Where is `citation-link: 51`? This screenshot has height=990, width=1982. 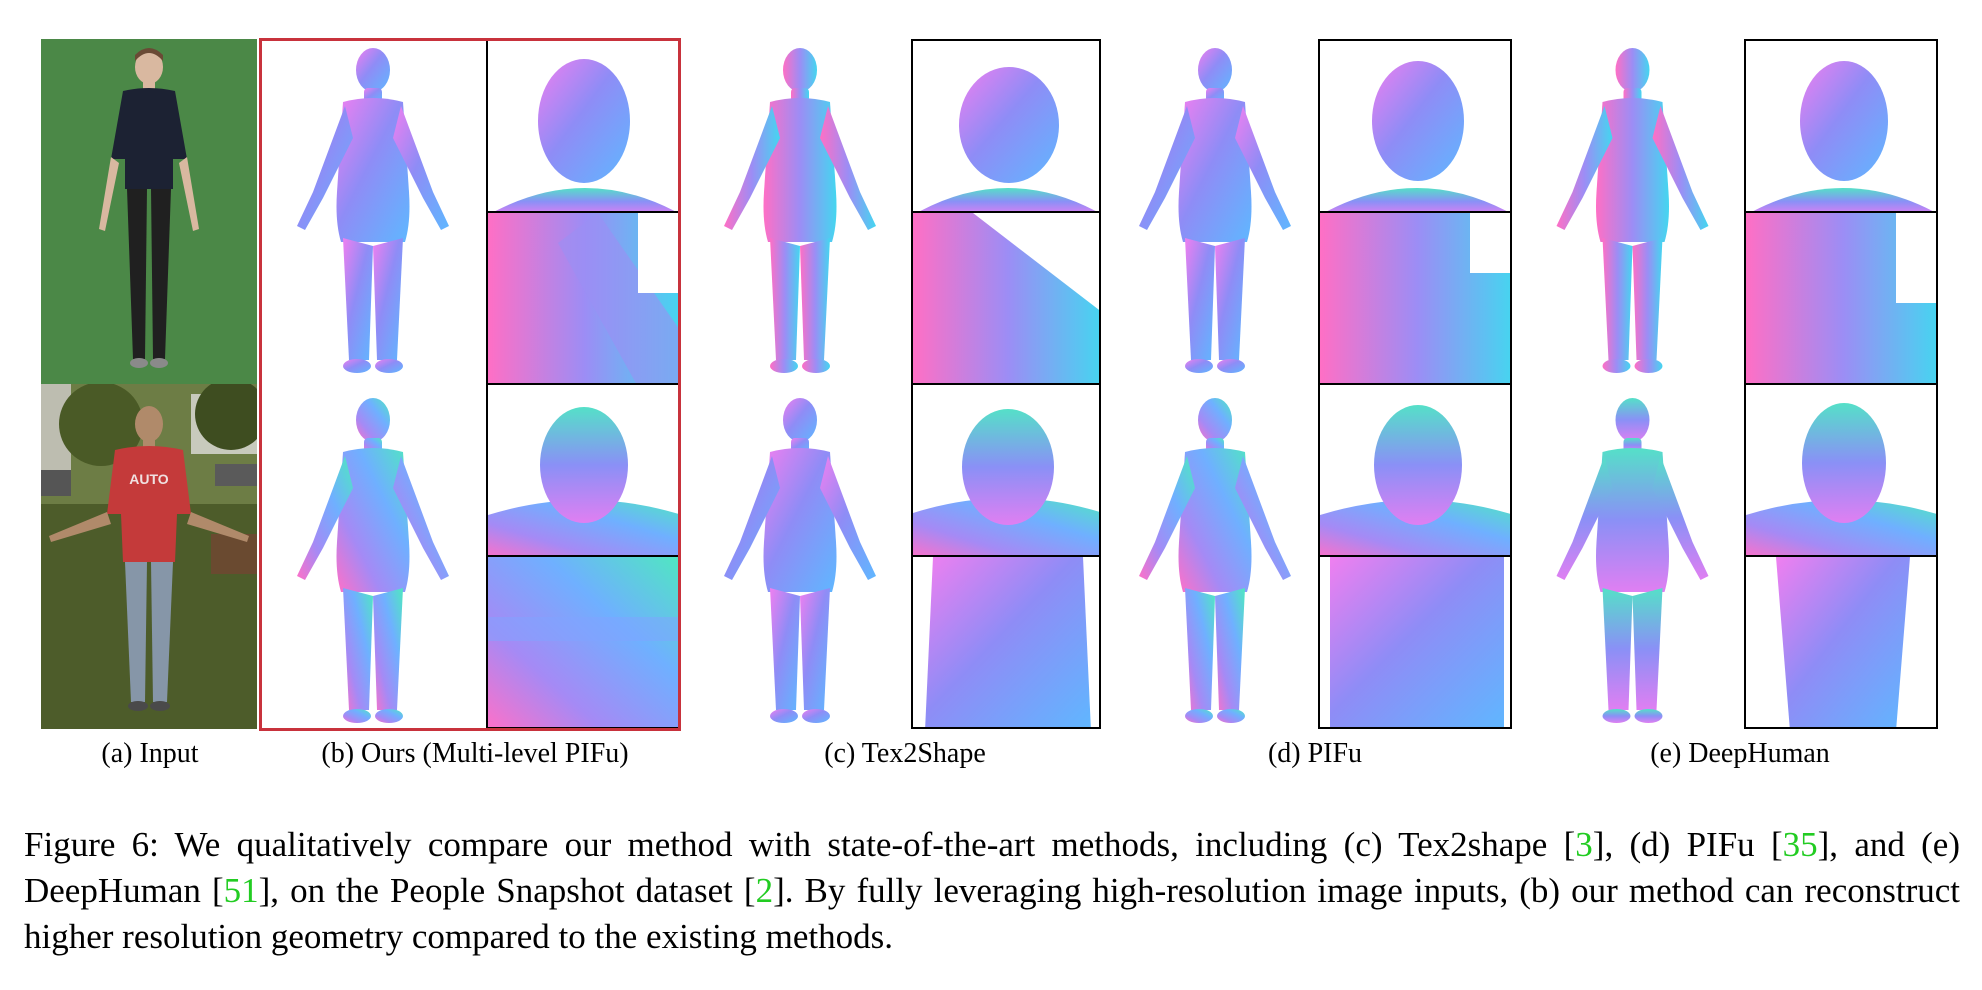 citation-link: 51 is located at coordinates (241, 890).